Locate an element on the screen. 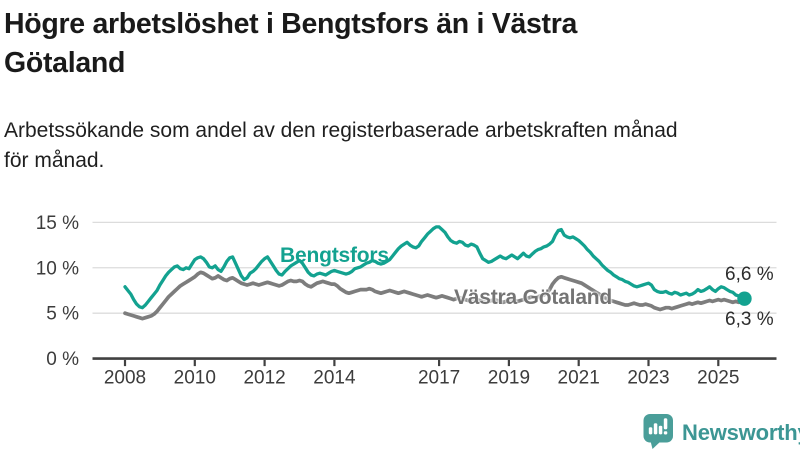 Image resolution: width=800 pixels, height=450 pixels. series-line-bengtsfors is located at coordinates (435, 267).